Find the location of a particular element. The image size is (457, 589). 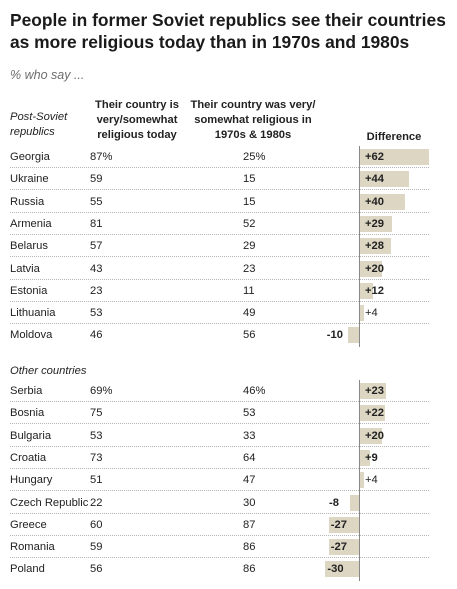

table-row: Bosnia 75 53 is located at coordinates (219, 413).